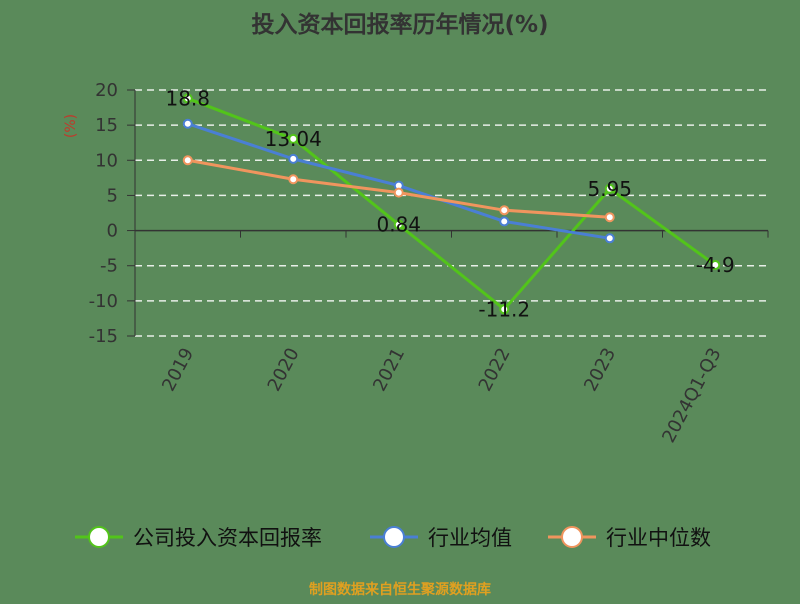 This screenshot has height=604, width=800. Describe the element at coordinates (106, 90) in the screenshot. I see `y-tick-label: 20` at that location.